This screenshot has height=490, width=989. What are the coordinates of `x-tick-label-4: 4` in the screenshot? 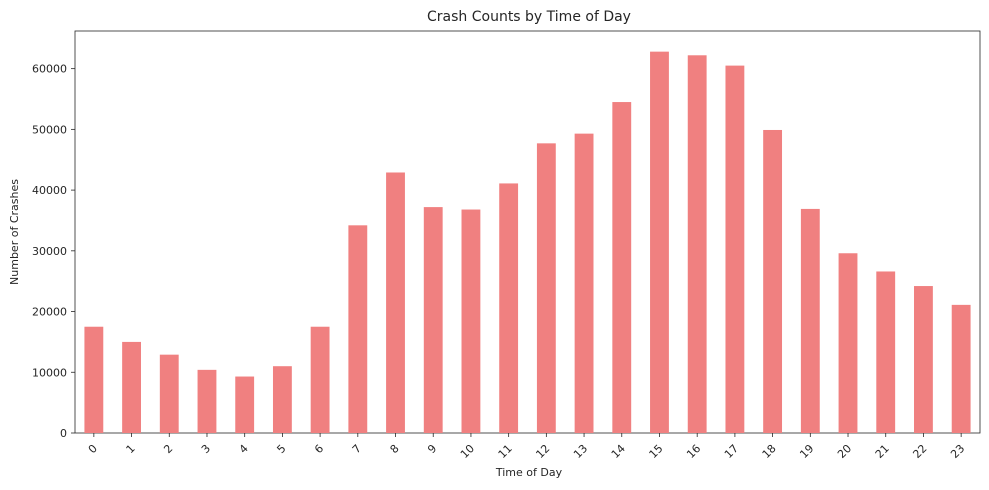 It's located at (244, 449).